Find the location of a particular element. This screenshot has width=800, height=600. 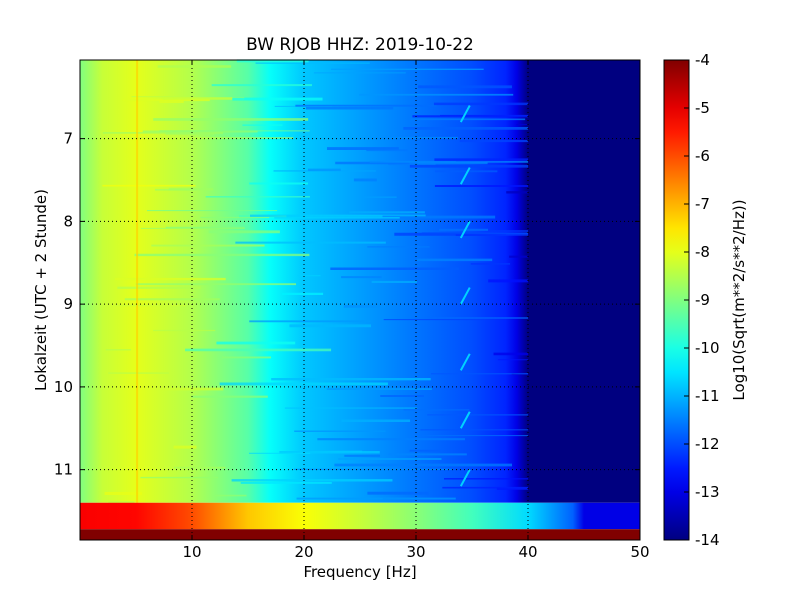

colorbar-tick-label: -10 is located at coordinates (707, 348).